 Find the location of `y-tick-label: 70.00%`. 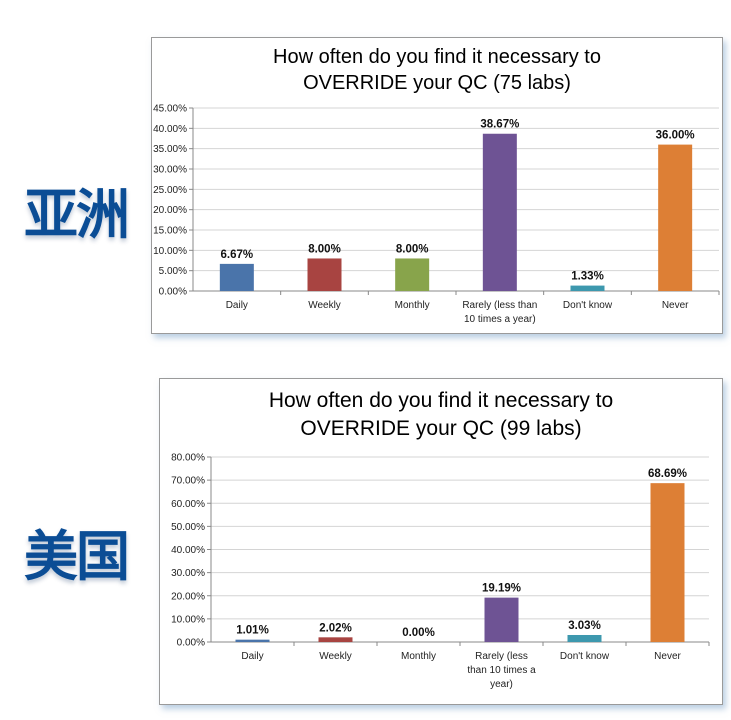

y-tick-label: 70.00% is located at coordinates (188, 481).